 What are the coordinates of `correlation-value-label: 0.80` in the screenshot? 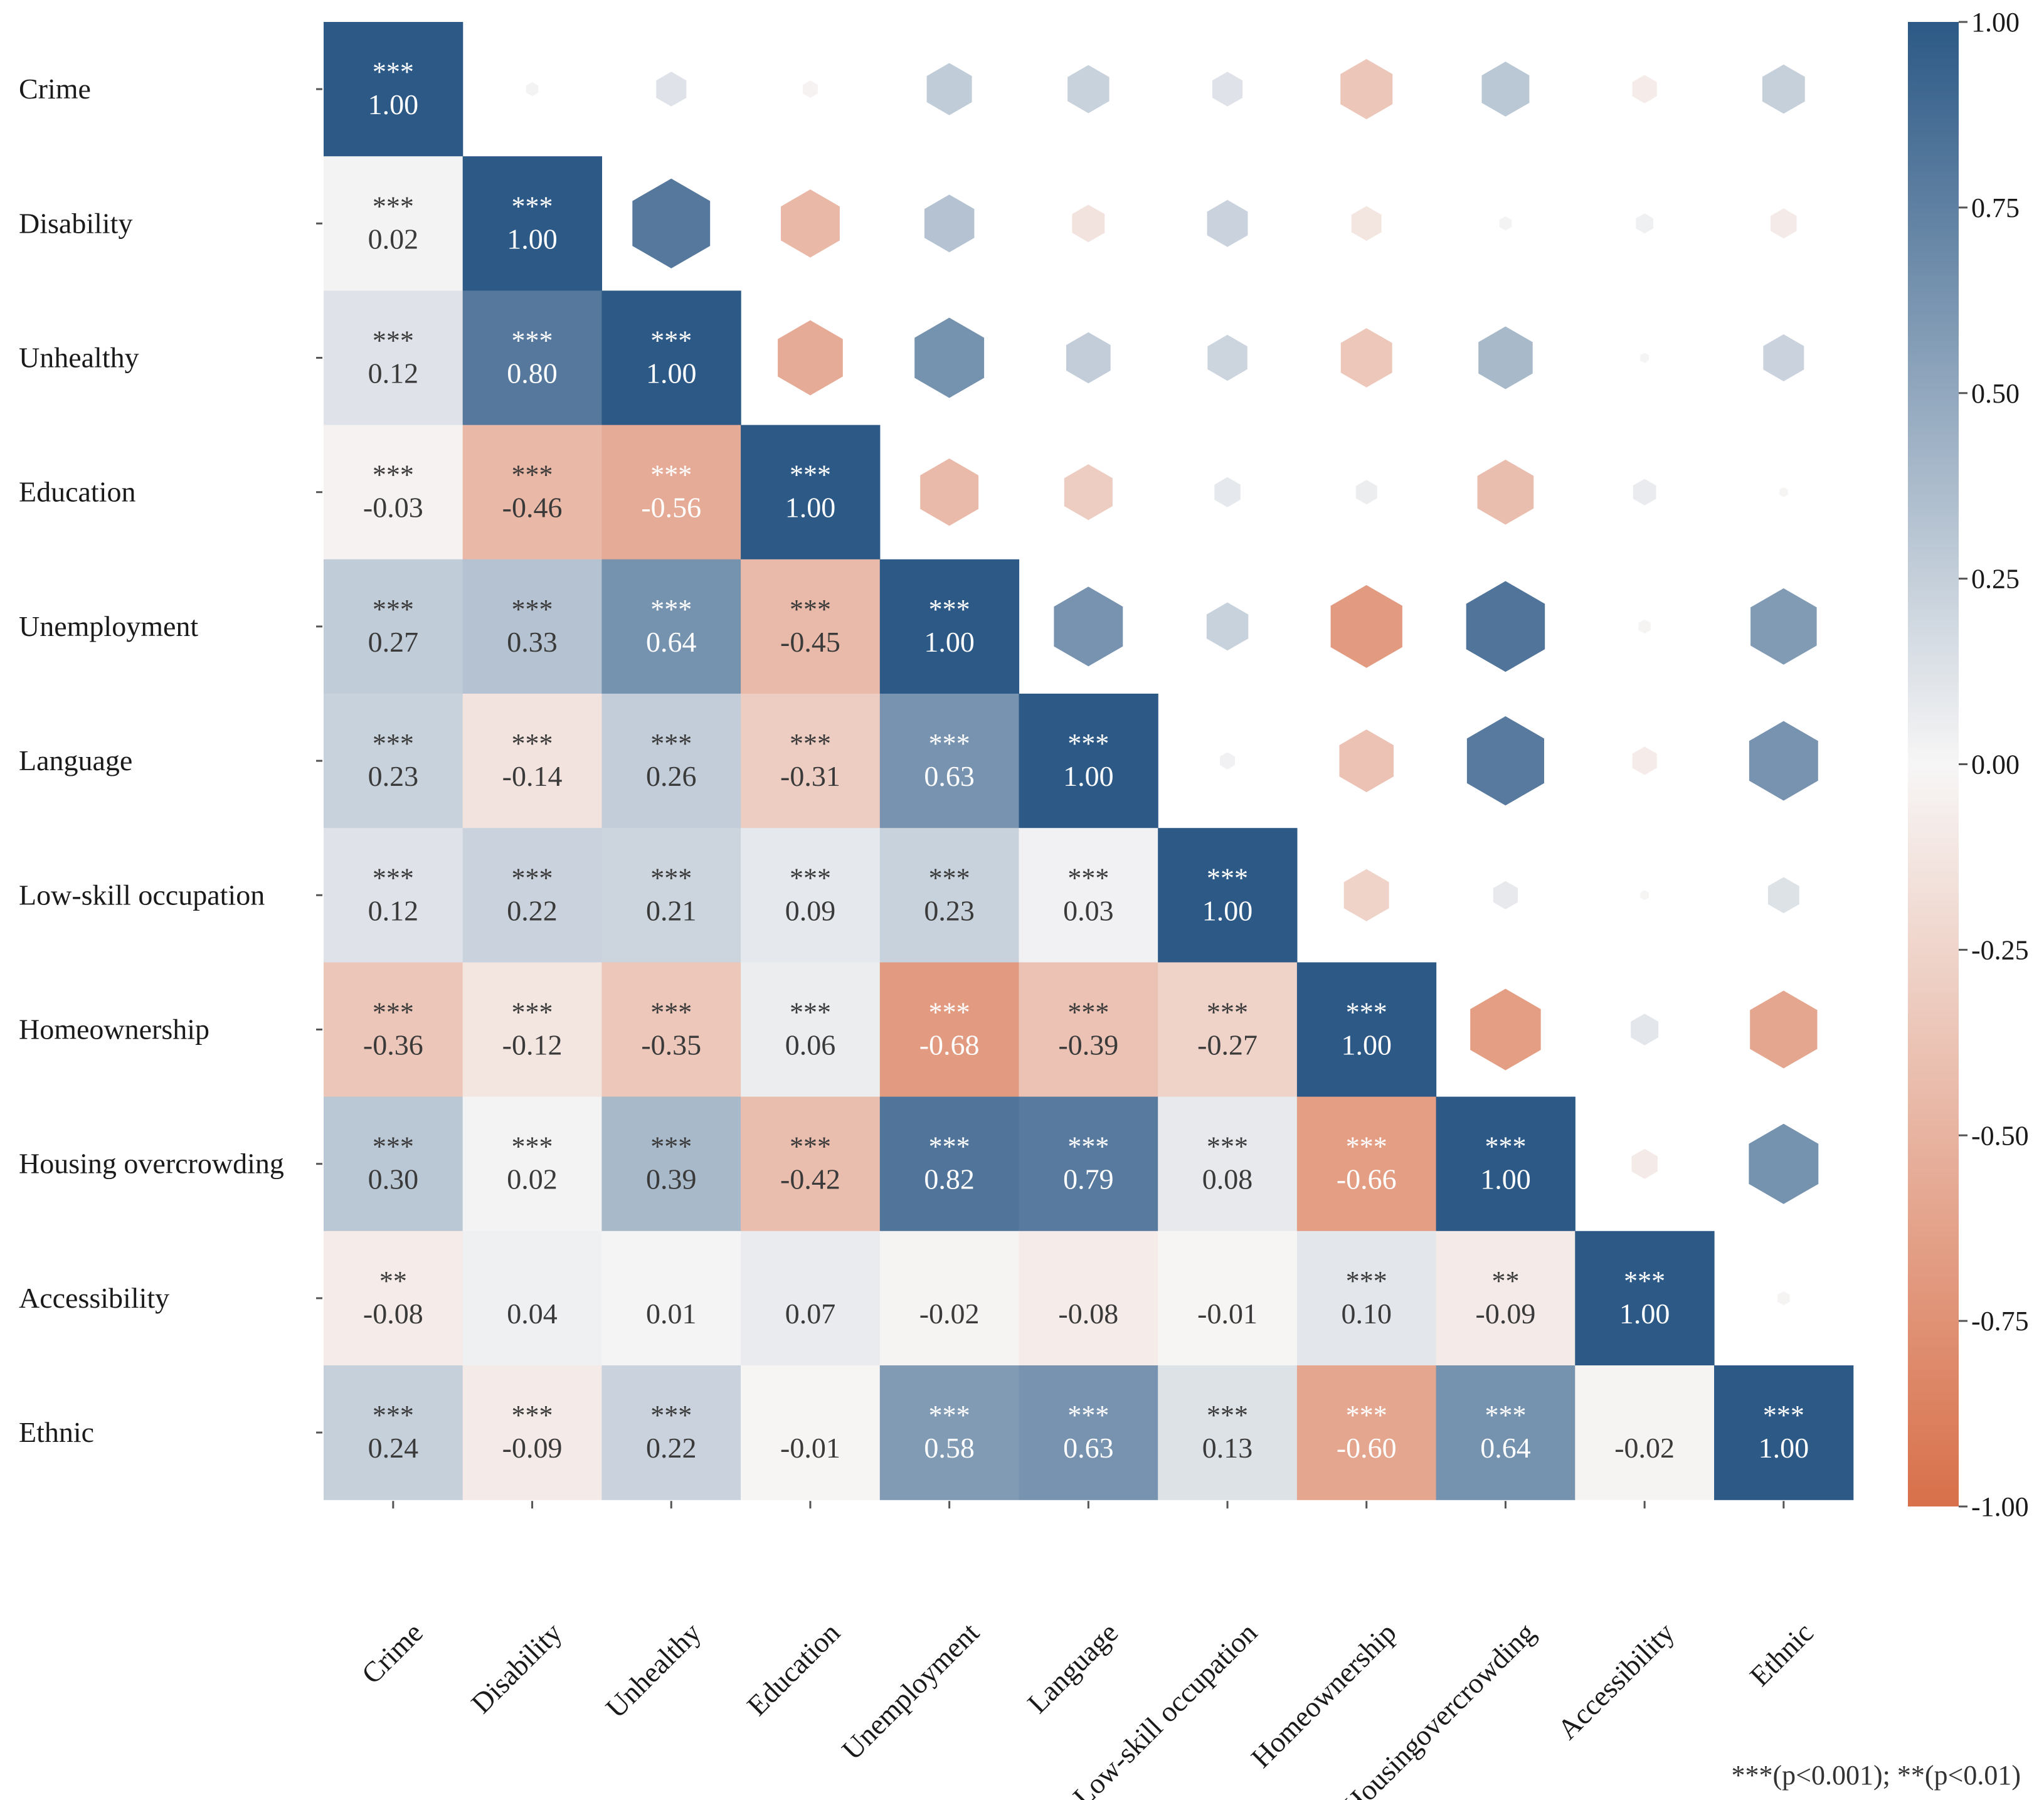 It's located at (532, 373).